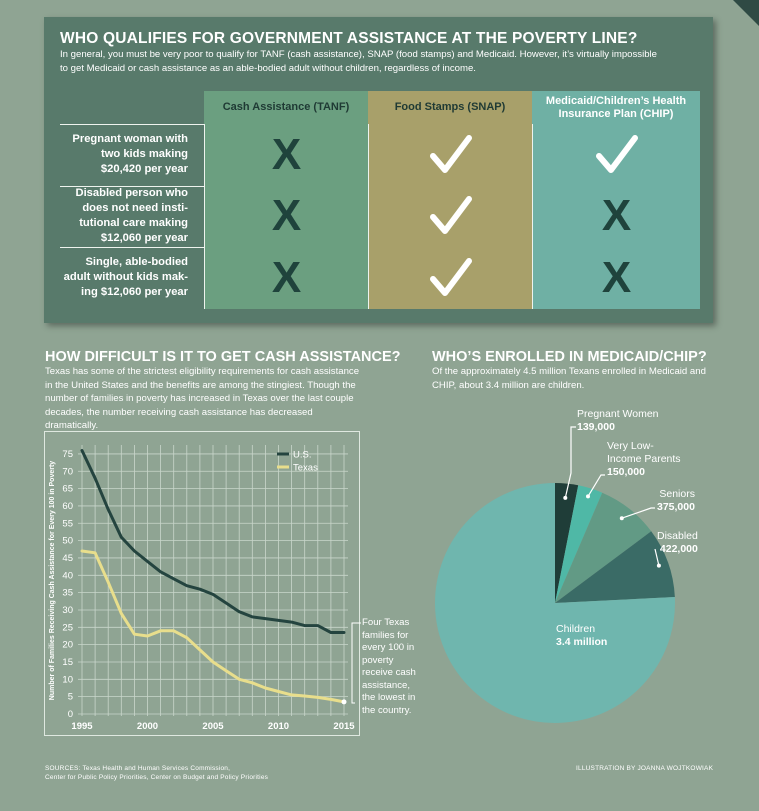  I want to click on pie-label-text: Pregnant Women, so click(618, 414).